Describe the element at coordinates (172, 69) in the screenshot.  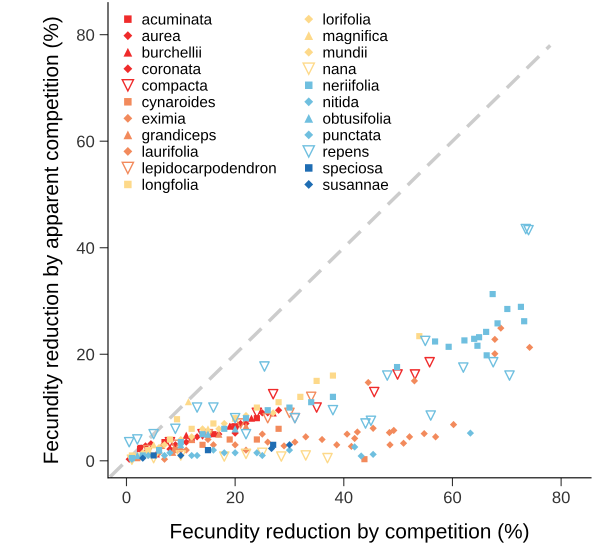
I see `legend-label: coronata` at that location.